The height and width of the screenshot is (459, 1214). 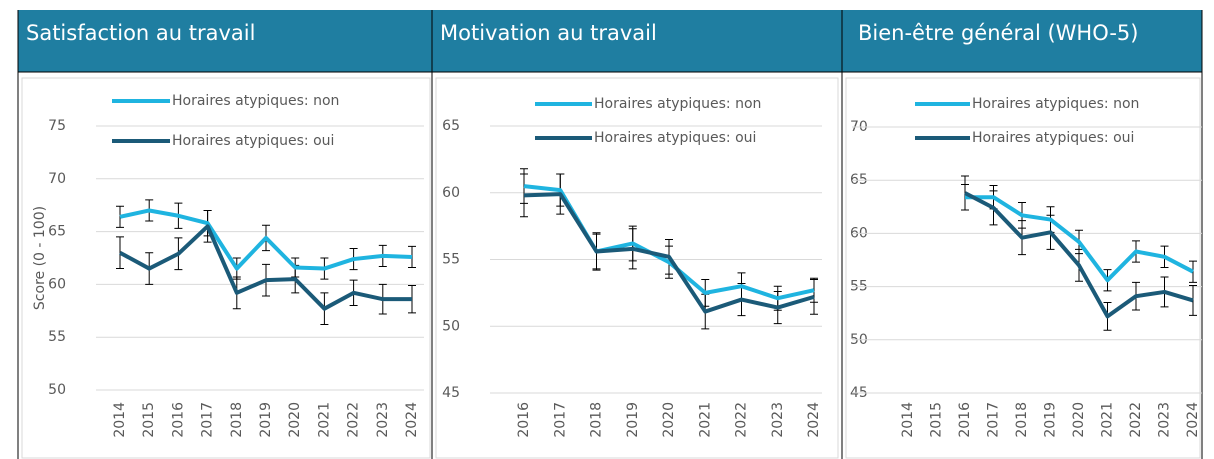 What do you see at coordinates (57, 179) in the screenshot?
I see `y-tick-label: 70` at bounding box center [57, 179].